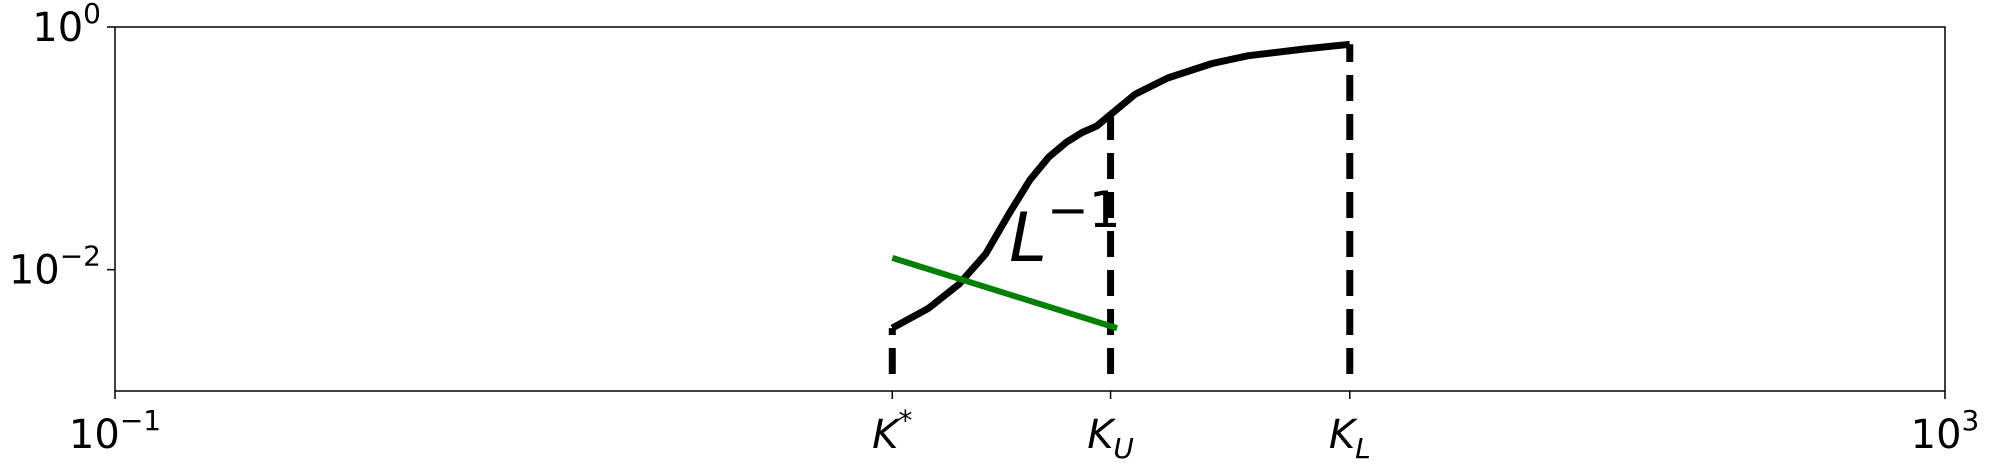 The image size is (1990, 470). Describe the element at coordinates (1065, 229) in the screenshot. I see `annotation-0: L−1` at that location.